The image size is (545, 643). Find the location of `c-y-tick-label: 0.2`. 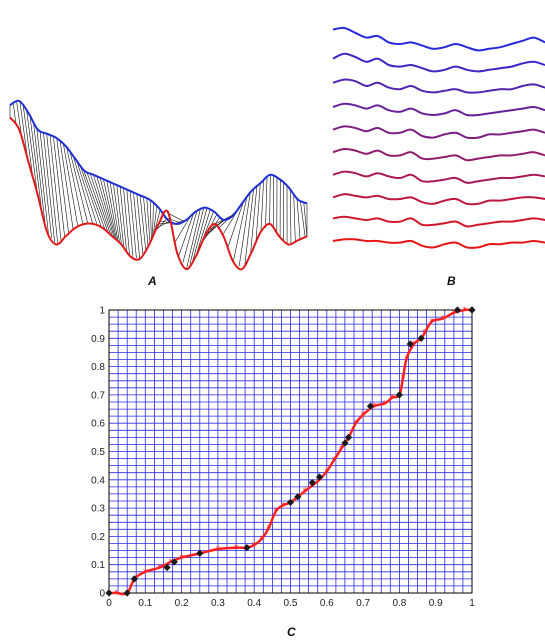

c-y-tick-label: 0.2 is located at coordinates (98, 537).